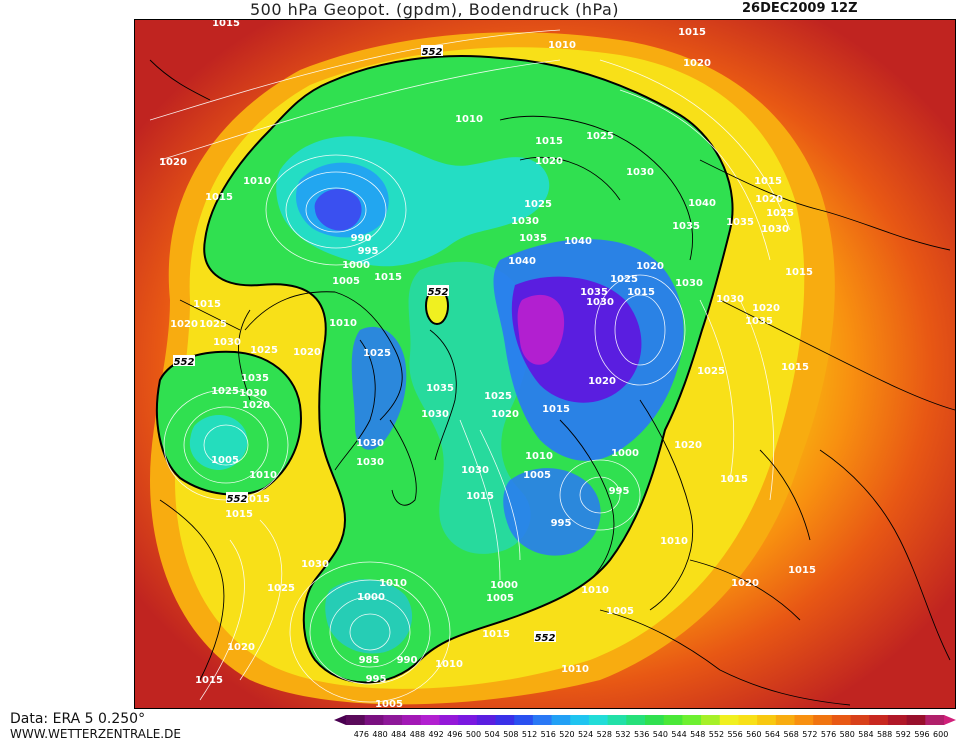  What do you see at coordinates (800, 8) in the screenshot?
I see `date-stamp: 26DEC2009 12Z` at bounding box center [800, 8].